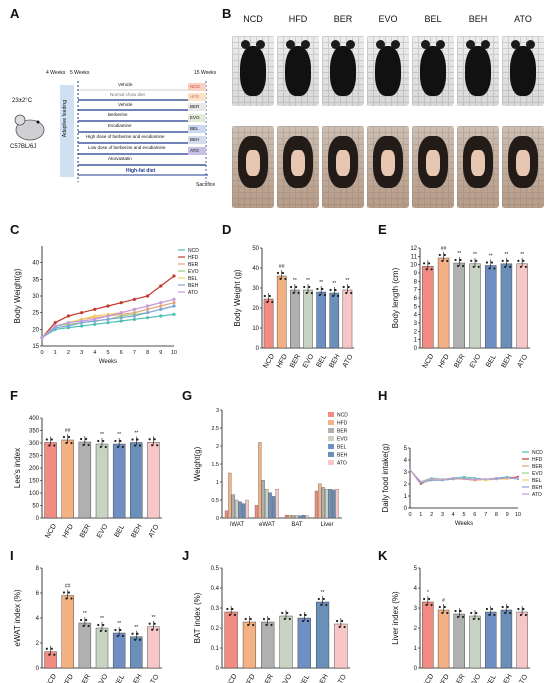 This screenshot has width=550, height=683. What do you see at coordinates (287, 678) in the screenshot?
I see `x-tick-label: EVO` at bounding box center [287, 678].